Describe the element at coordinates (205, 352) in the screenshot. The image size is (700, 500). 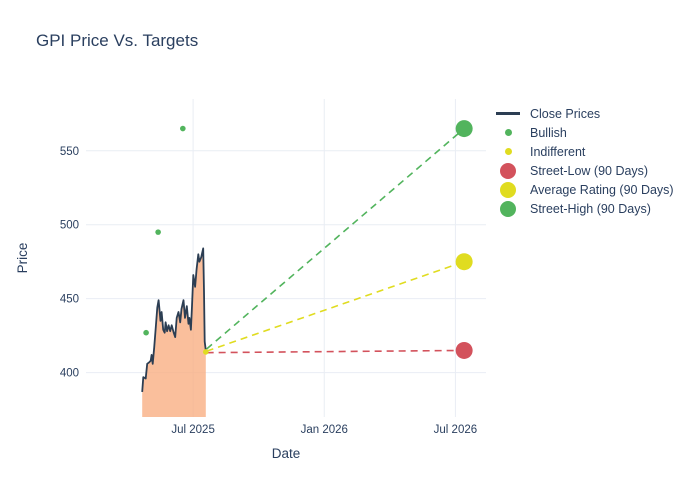
I see `indifferent-marker` at that location.